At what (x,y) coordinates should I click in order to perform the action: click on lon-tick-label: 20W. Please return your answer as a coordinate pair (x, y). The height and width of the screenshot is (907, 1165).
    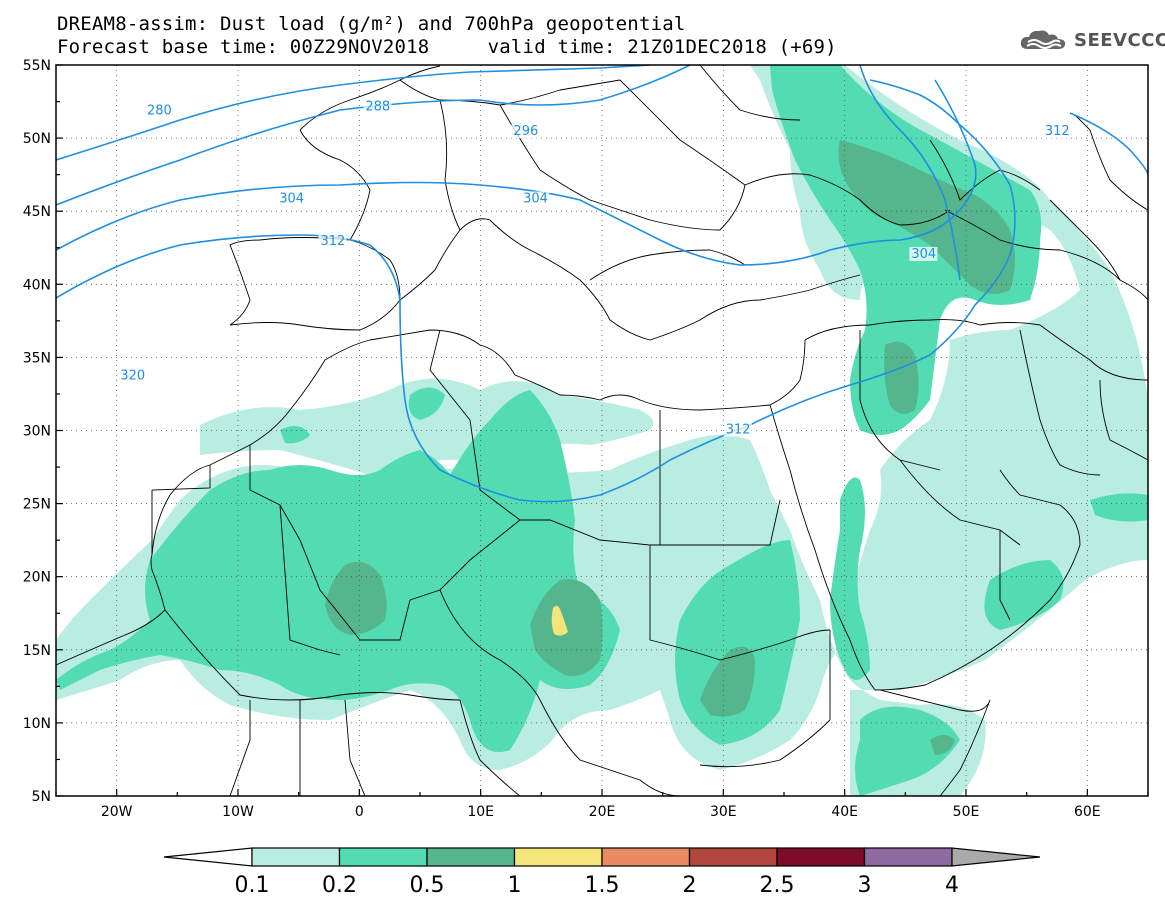
    Looking at the image, I should click on (117, 812).